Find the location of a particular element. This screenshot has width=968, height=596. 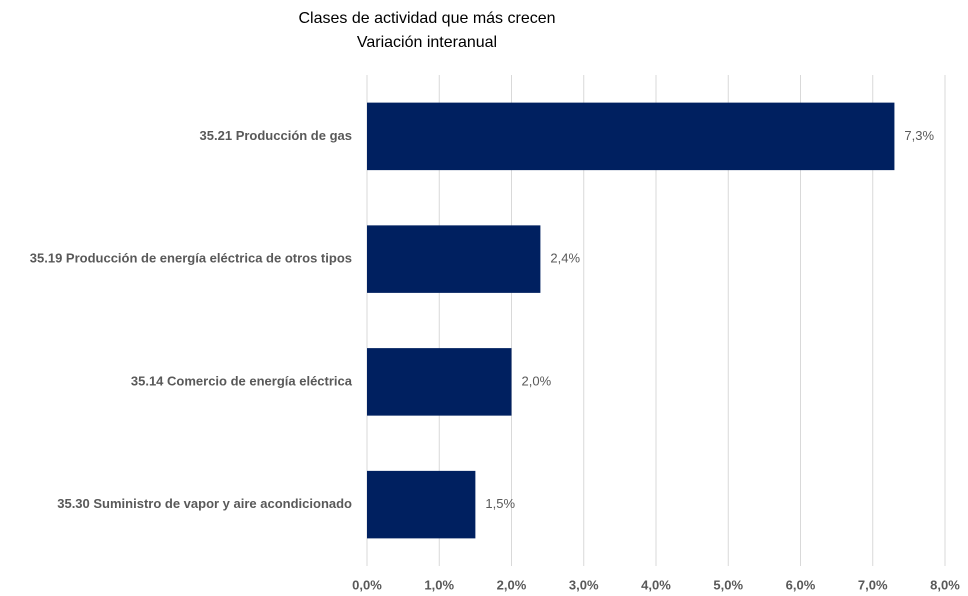

data-label: 2,0% is located at coordinates (537, 380).